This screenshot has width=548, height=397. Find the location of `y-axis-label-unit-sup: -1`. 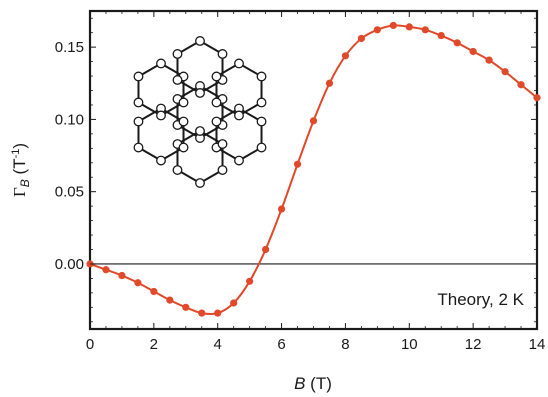

y-axis-label-unit-sup: -1 is located at coordinates (16, 154).